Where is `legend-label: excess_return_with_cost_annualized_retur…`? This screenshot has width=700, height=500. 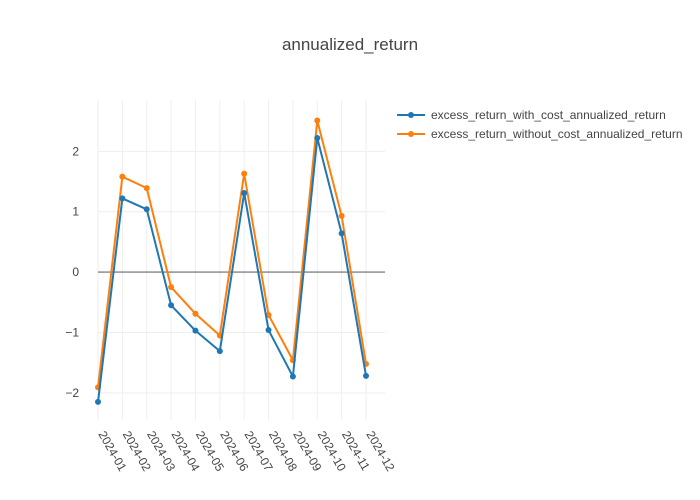
legend-label: excess_return_with_cost_annualized_retur… is located at coordinates (548, 115).